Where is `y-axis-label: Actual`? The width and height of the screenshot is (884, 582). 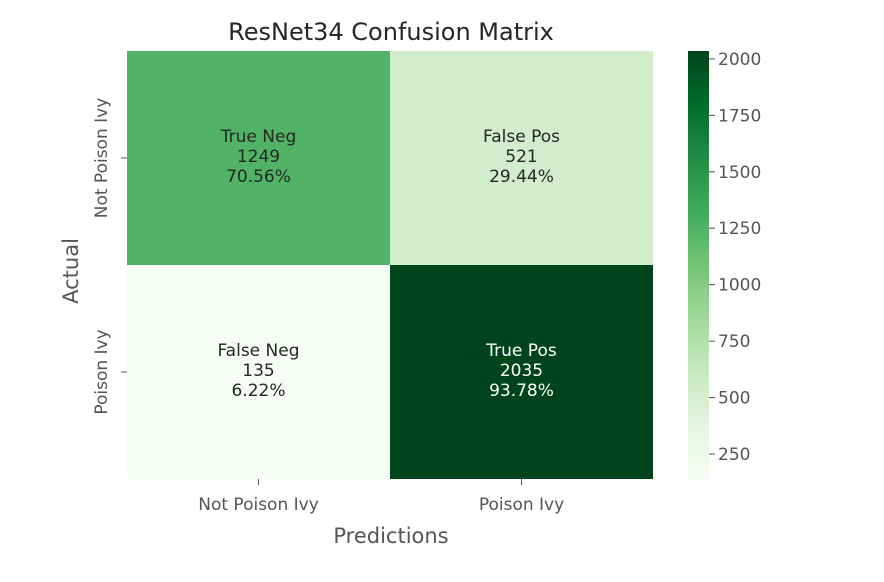 y-axis-label: Actual is located at coordinates (71, 271).